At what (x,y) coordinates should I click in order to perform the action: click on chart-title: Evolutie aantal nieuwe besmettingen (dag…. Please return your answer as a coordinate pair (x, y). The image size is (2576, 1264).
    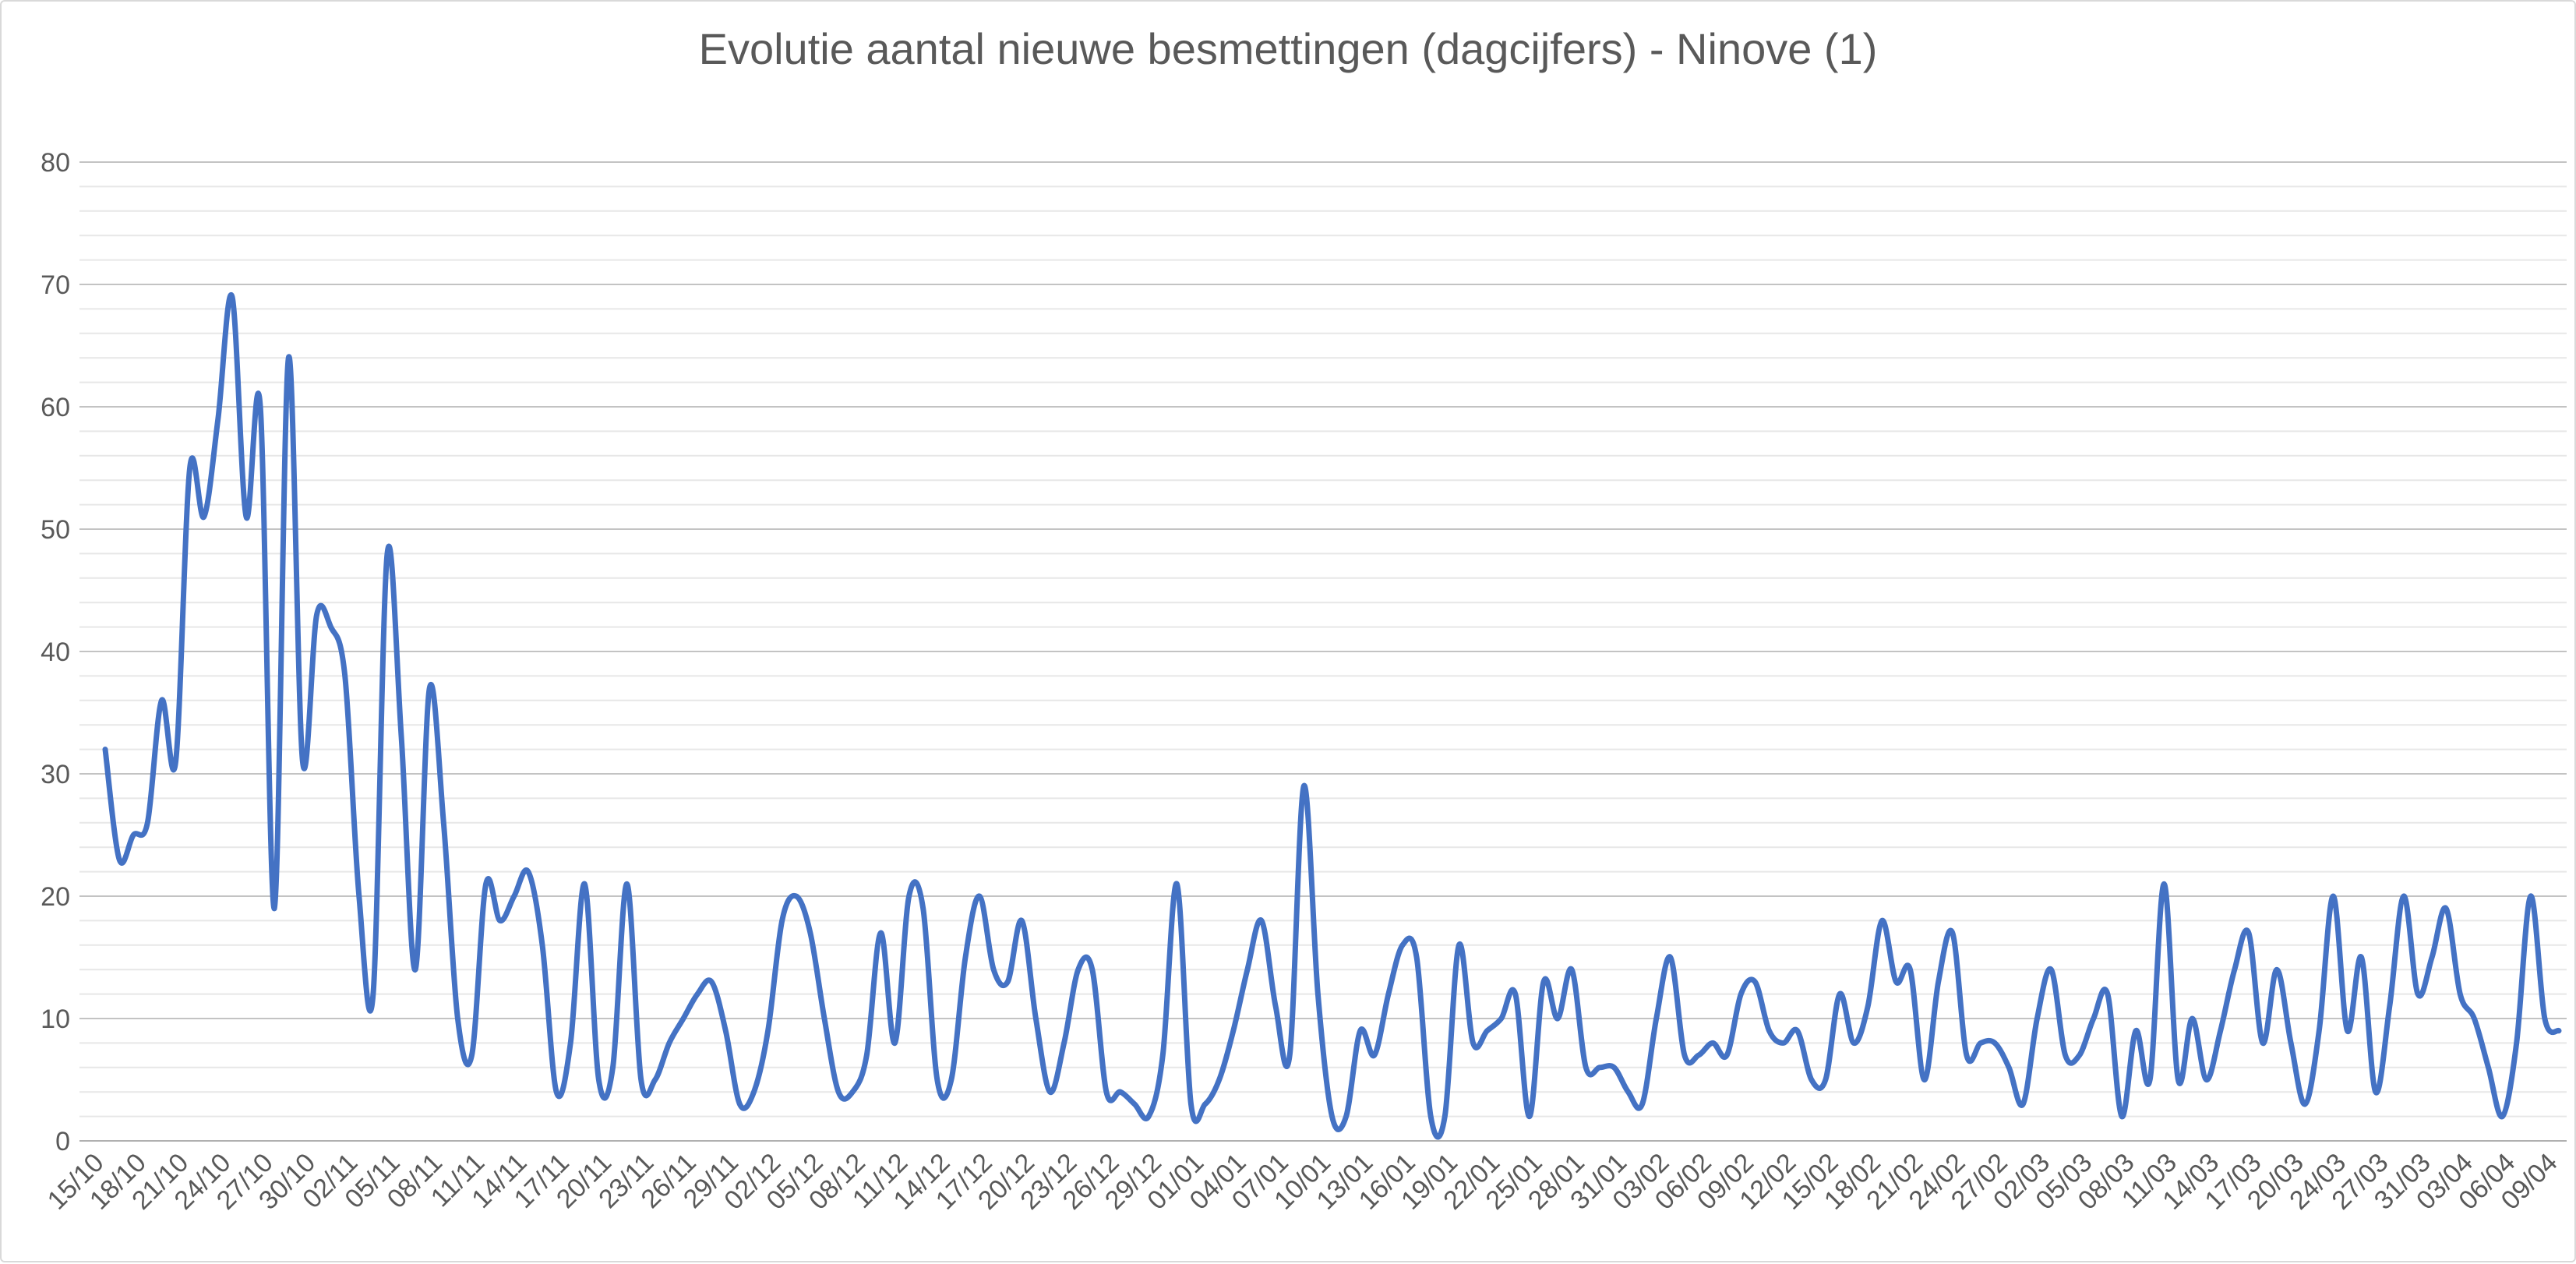
    Looking at the image, I should click on (1288, 48).